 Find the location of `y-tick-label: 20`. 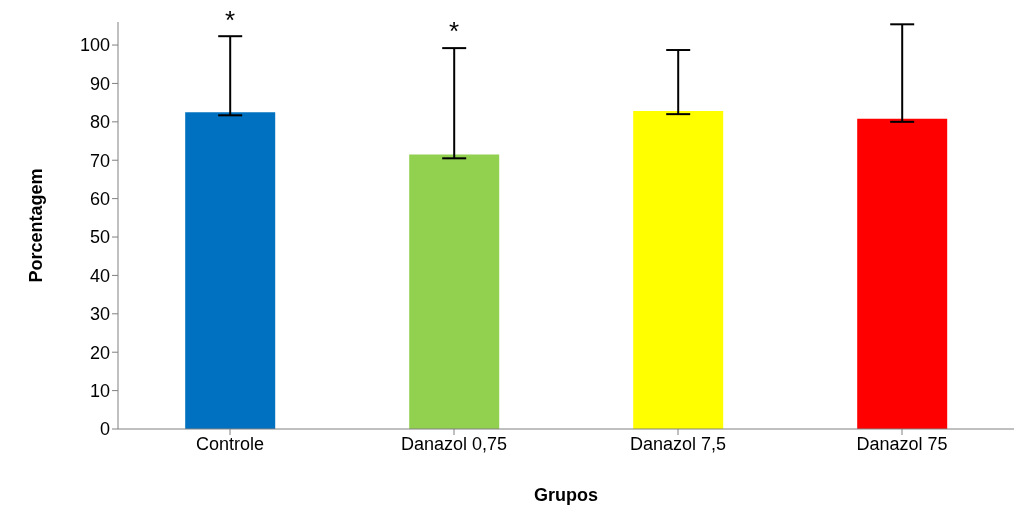

y-tick-label: 20 is located at coordinates (99, 352).